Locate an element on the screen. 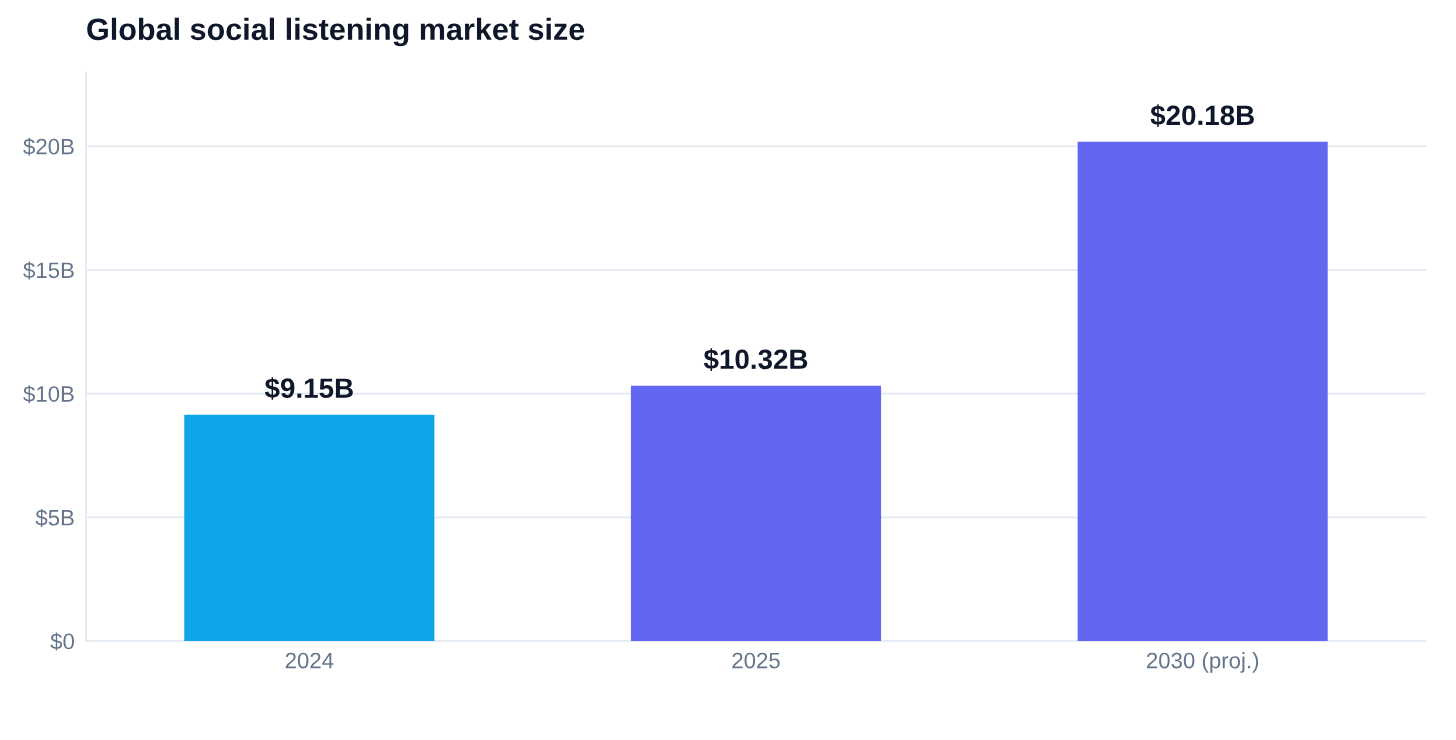 The height and width of the screenshot is (740, 1456). x-tick-label: 2024 is located at coordinates (309, 660).